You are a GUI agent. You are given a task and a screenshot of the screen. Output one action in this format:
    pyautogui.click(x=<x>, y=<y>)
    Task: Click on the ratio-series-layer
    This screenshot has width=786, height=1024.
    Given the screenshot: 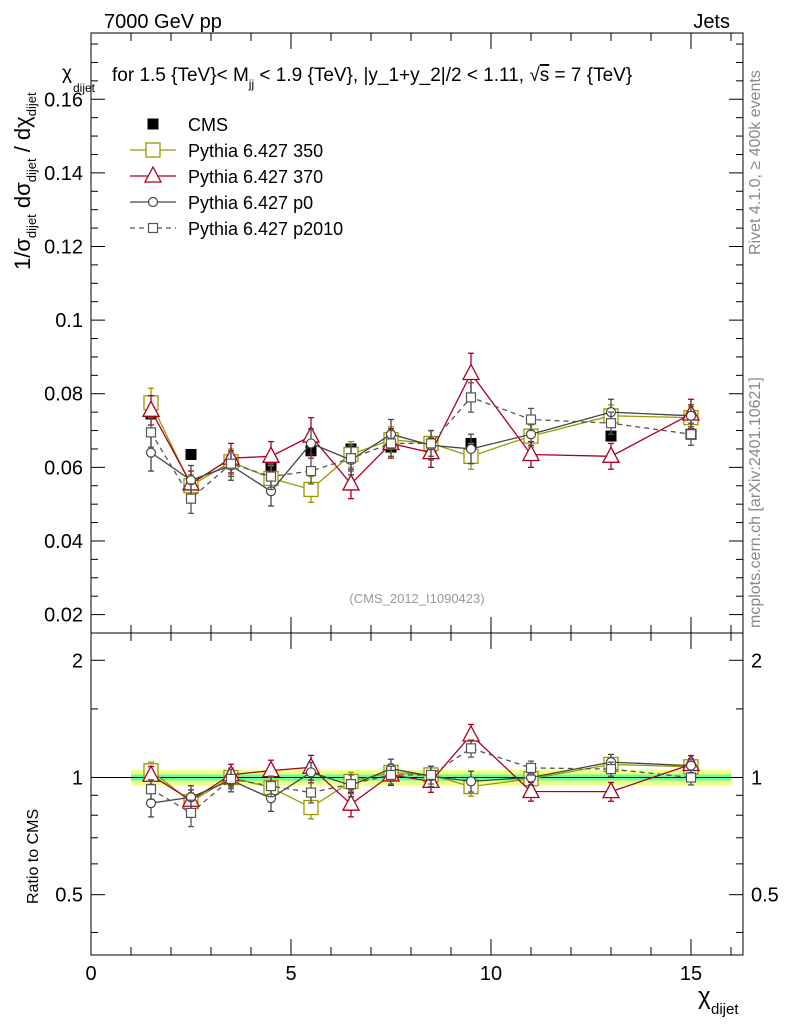 What is the action you would take?
    pyautogui.click(x=421, y=775)
    